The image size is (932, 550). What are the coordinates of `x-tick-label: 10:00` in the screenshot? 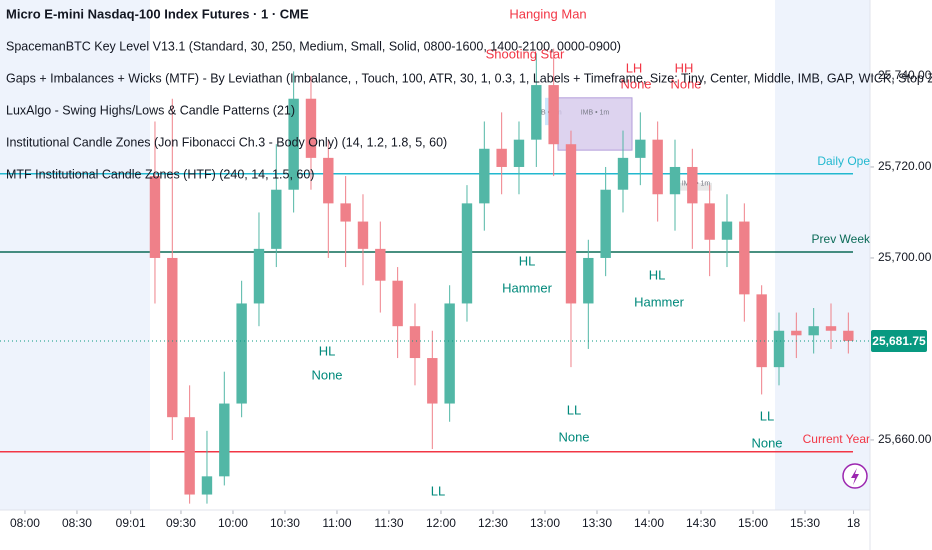 It's located at (233, 523).